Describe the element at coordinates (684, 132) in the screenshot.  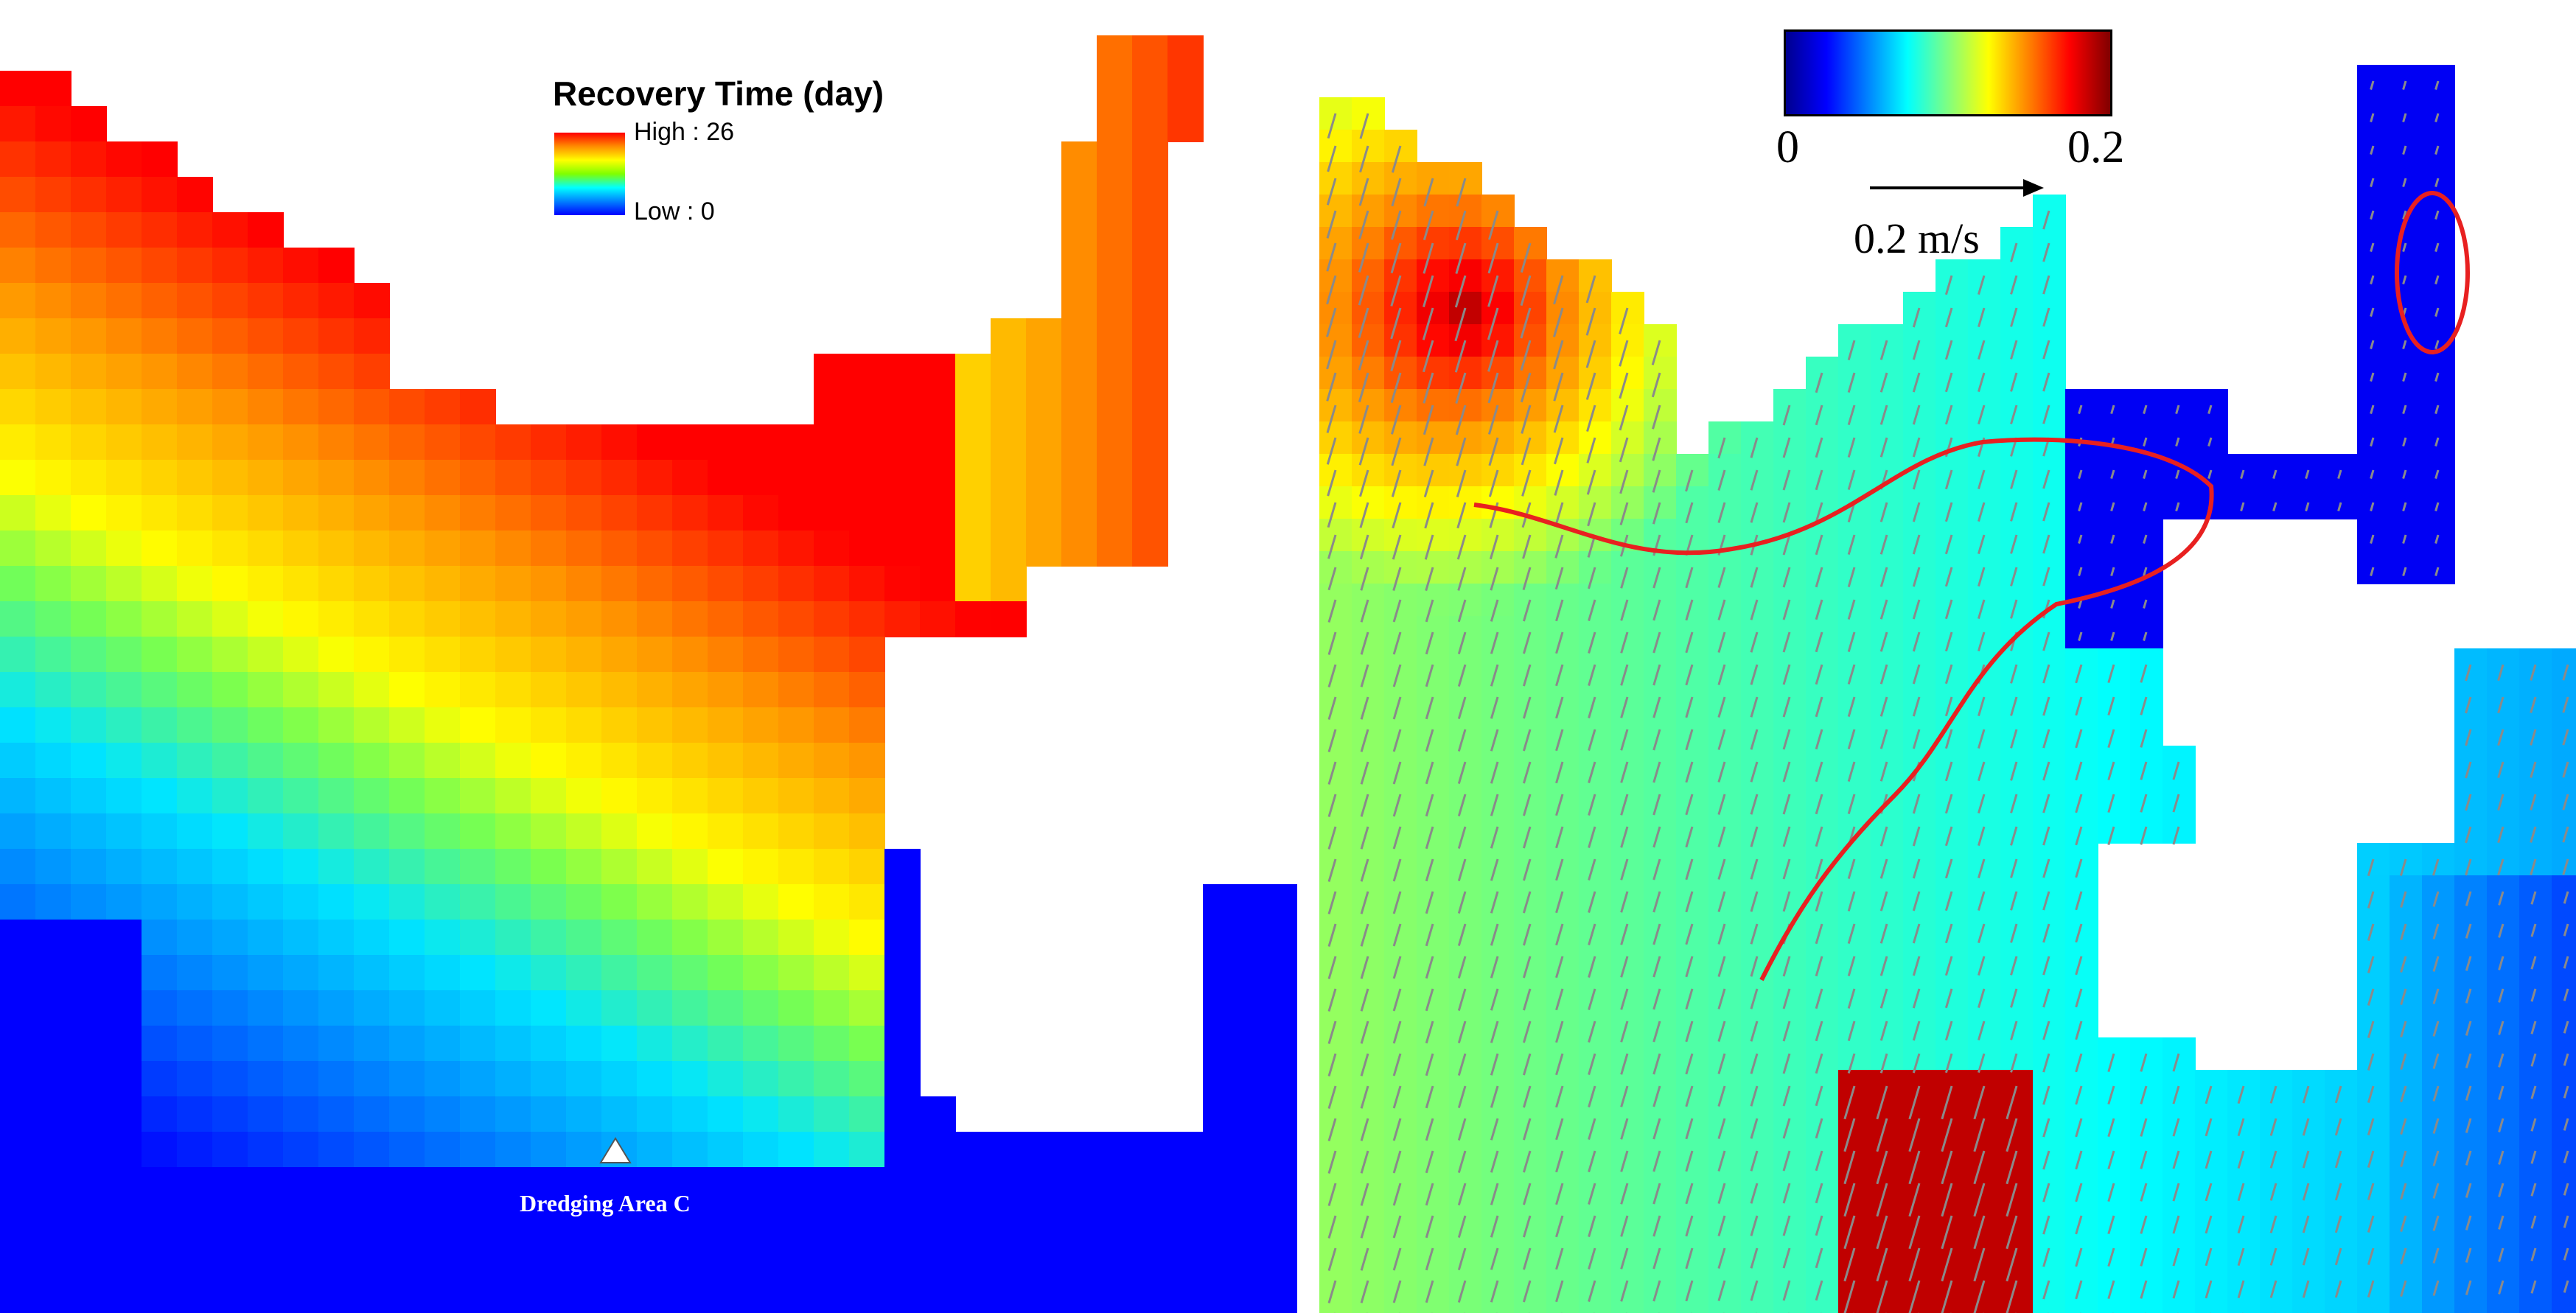
I see `legend-high-label: High : 26` at that location.